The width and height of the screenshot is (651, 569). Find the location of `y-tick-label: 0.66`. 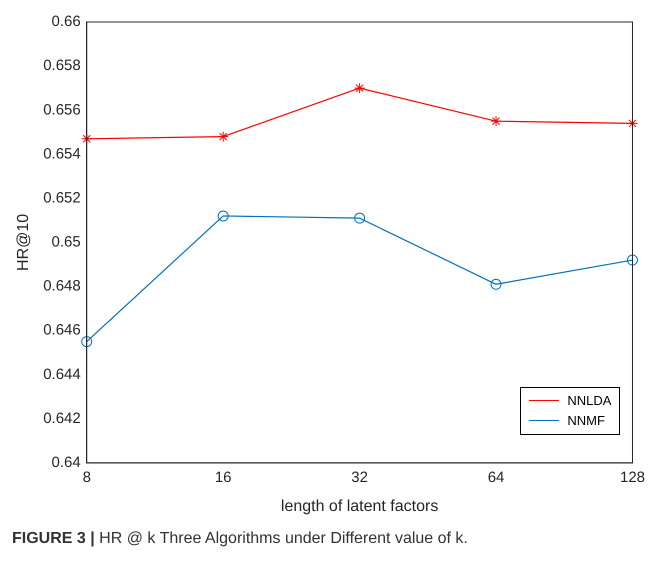

y-tick-label: 0.66 is located at coordinates (66, 21).